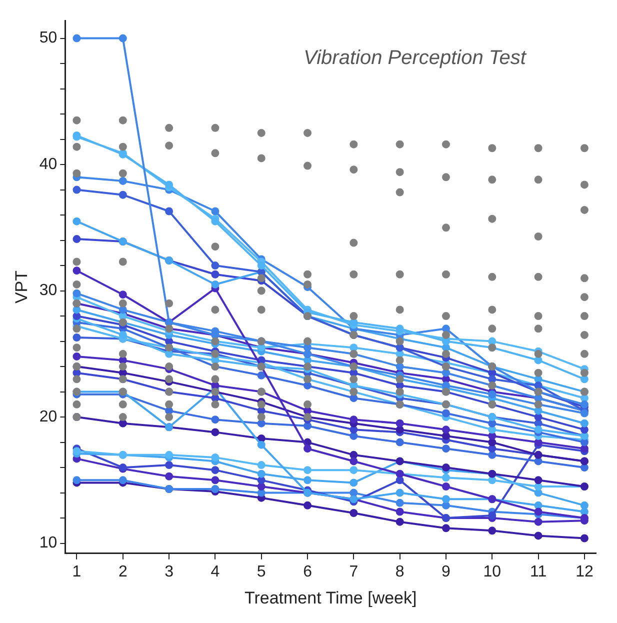 Image resolution: width=617 pixels, height=623 pixels. What do you see at coordinates (215, 571) in the screenshot?
I see `x-tick-label: 4` at bounding box center [215, 571].